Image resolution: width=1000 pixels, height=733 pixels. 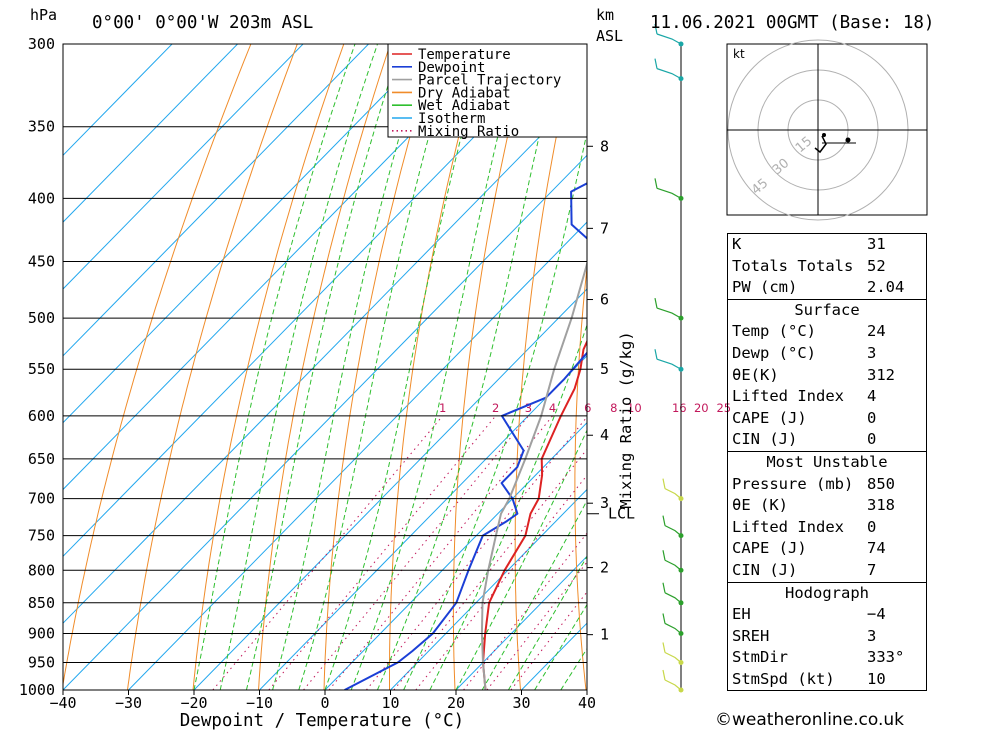 I want to click on pressure-tick-label: 300, so click(x=41, y=44).